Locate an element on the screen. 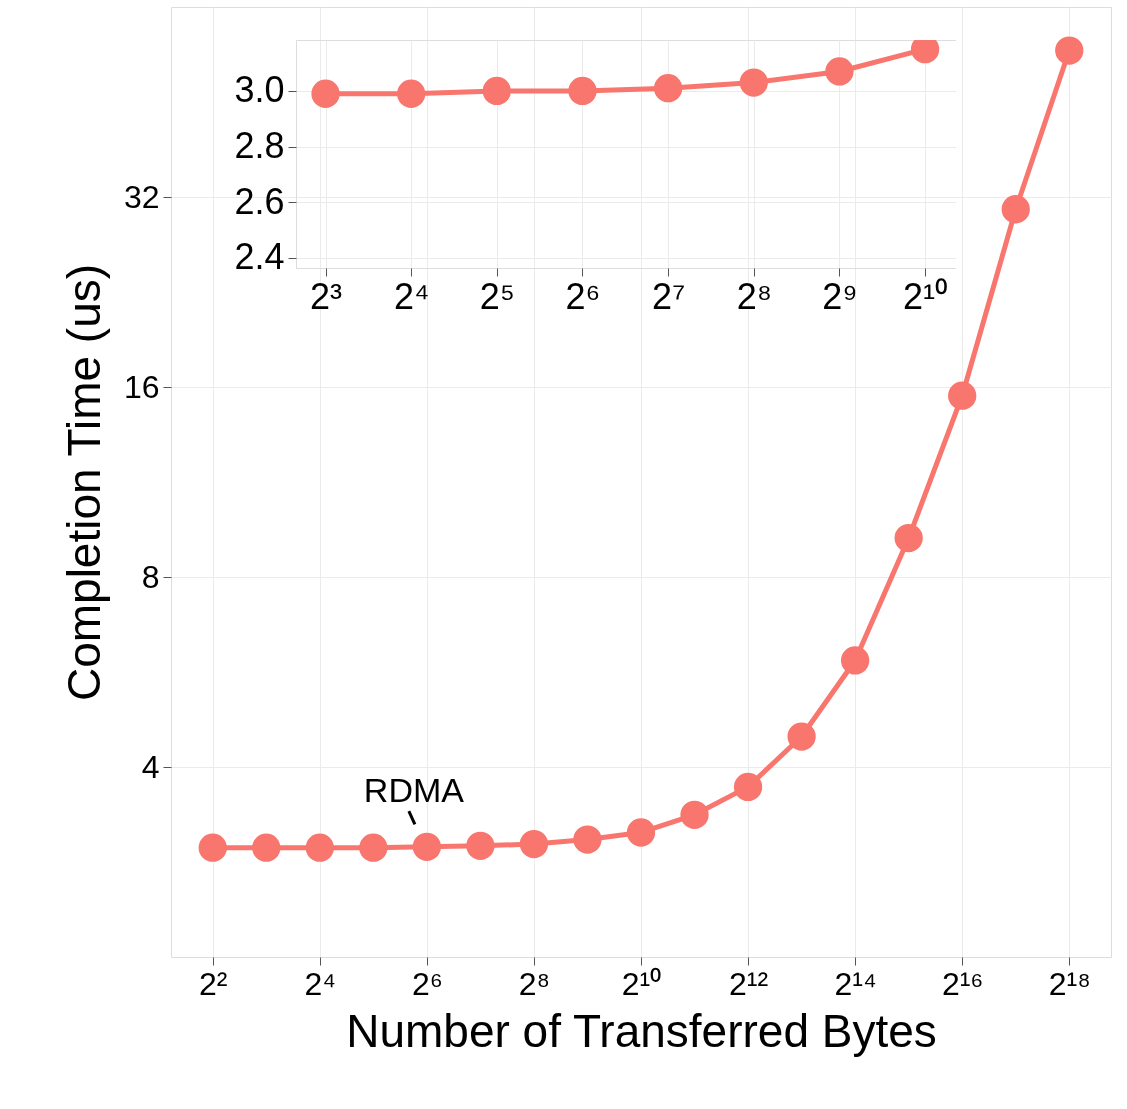 The width and height of the screenshot is (1127, 1109). x-tick-label: 2¹² is located at coordinates (749, 983).